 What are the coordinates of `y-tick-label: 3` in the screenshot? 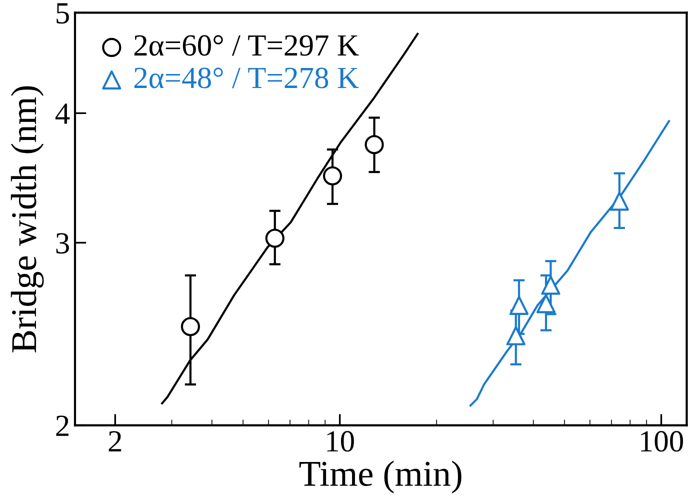 It's located at (62, 243).